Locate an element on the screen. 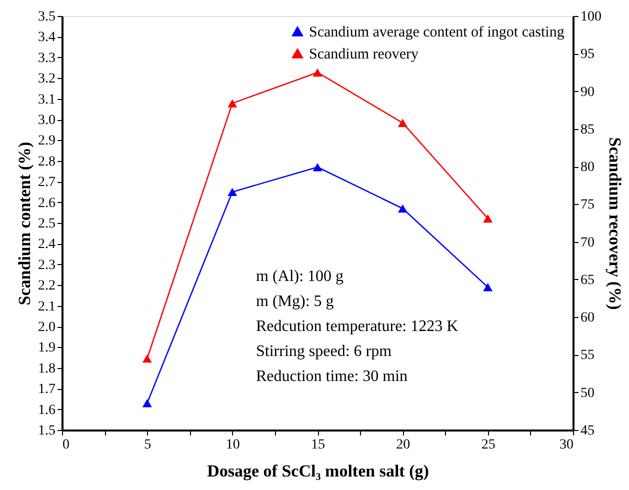 This screenshot has height=490, width=629. y-tick-label: 2.4 is located at coordinates (47, 244).